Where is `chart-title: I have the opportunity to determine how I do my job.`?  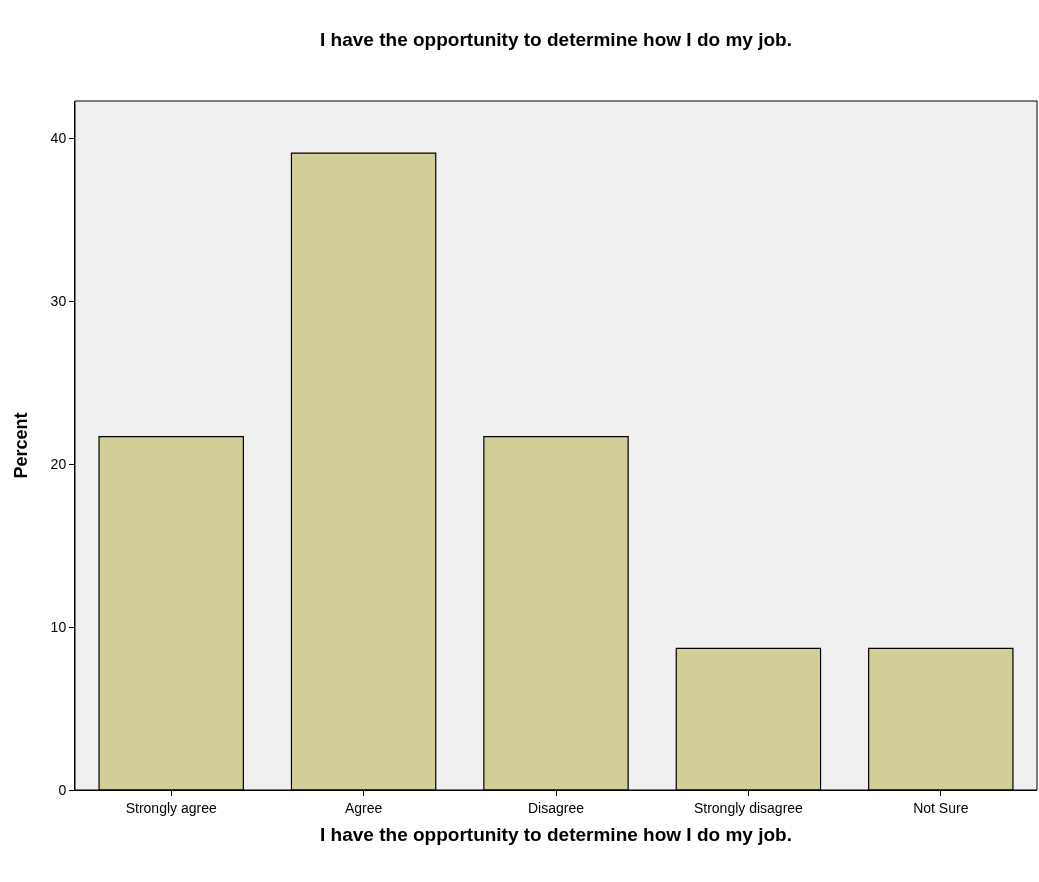 chart-title: I have the opportunity to determine how I do my job. is located at coordinates (556, 40).